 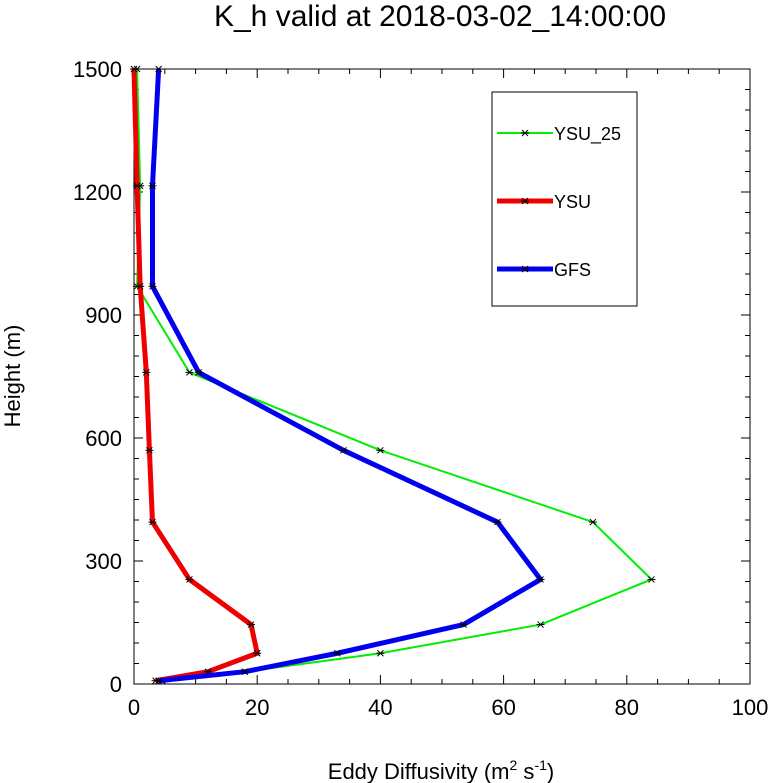 What do you see at coordinates (525, 771) in the screenshot?
I see `x-axis-label-mid: s` at bounding box center [525, 771].